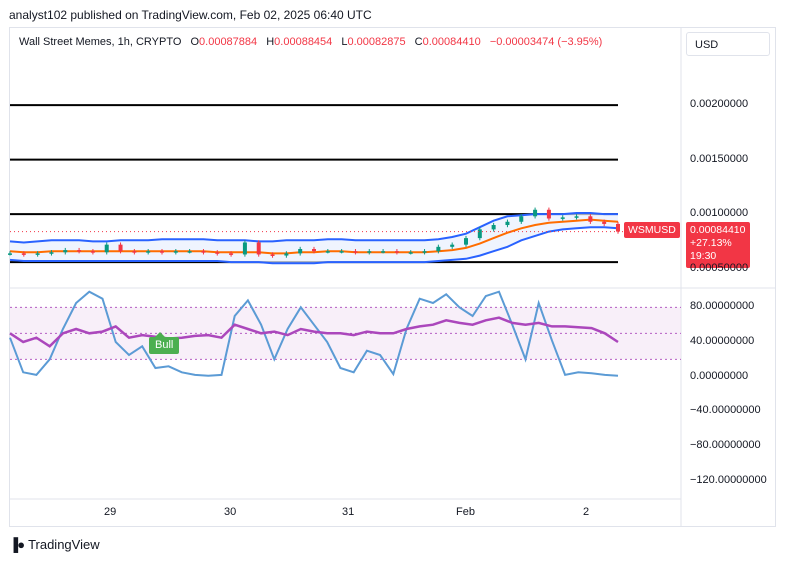  Describe the element at coordinates (703, 256) in the screenshot. I see `bar-countdown: 19:30` at that location.